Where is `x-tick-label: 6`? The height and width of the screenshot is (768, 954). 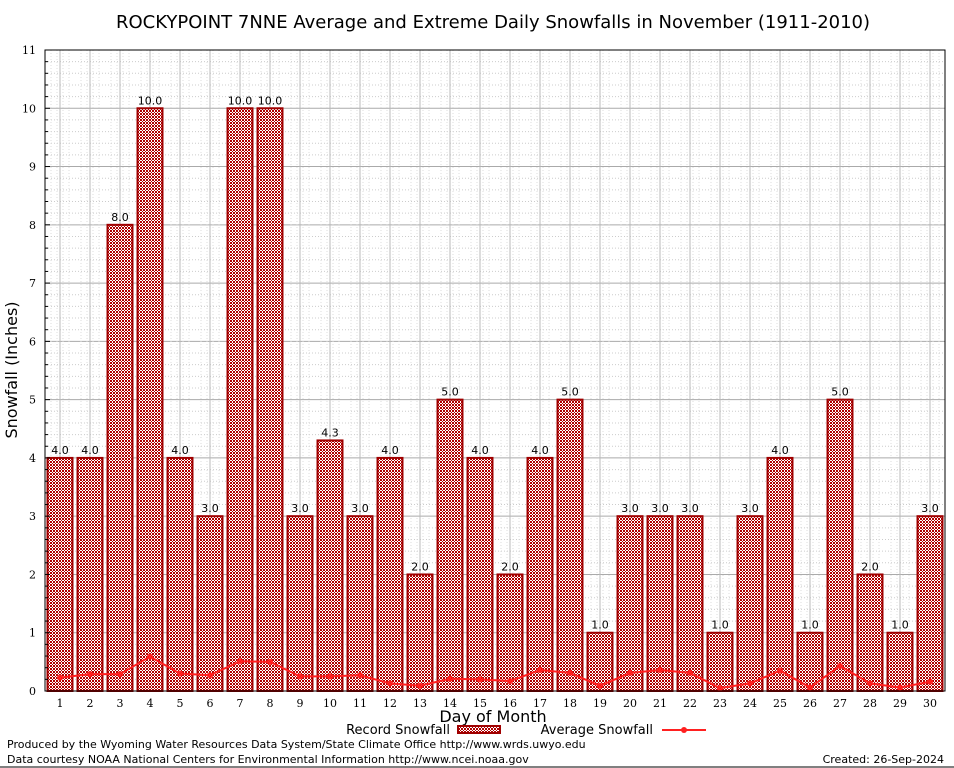 x-tick-label: 6 is located at coordinates (210, 703).